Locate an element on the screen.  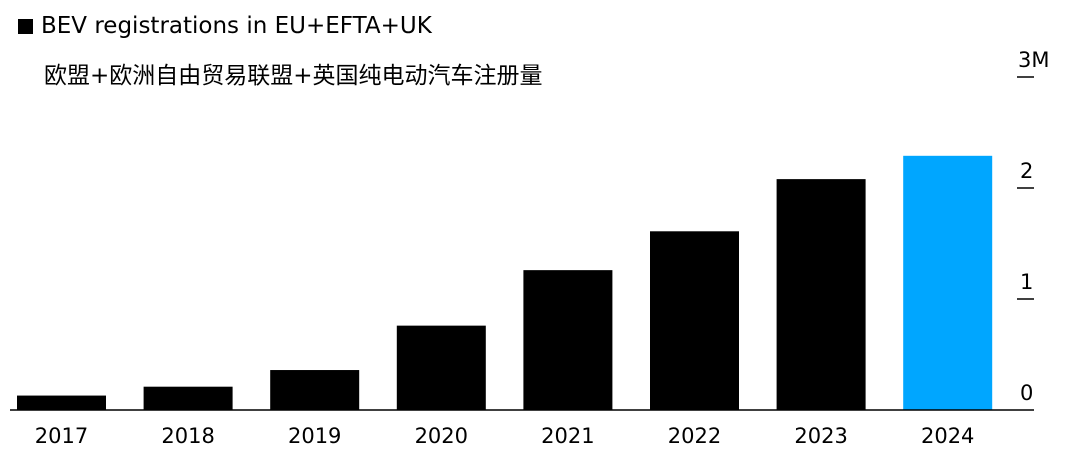
bar-2023 is located at coordinates (821, 294).